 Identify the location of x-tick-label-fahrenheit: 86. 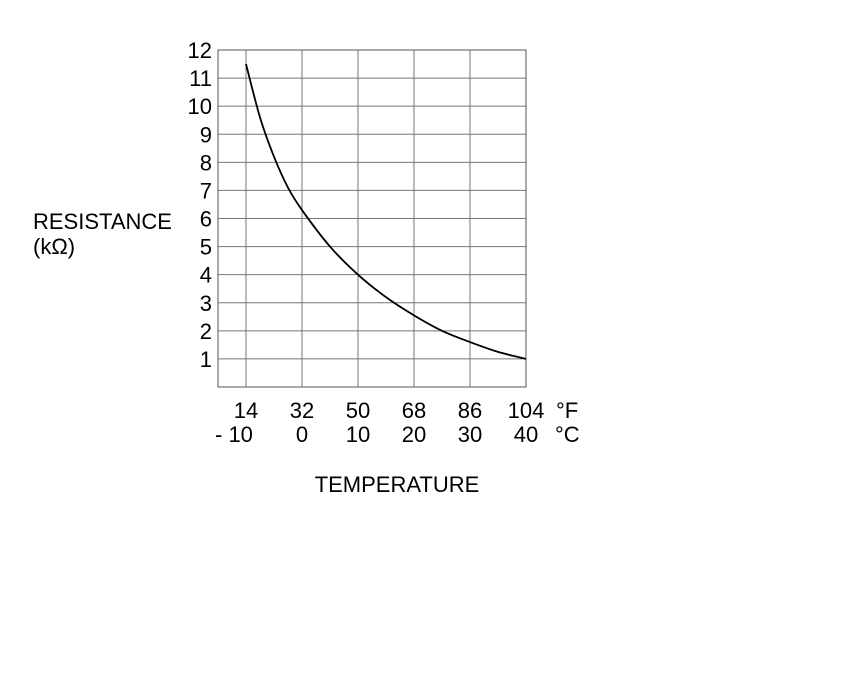
(470, 410).